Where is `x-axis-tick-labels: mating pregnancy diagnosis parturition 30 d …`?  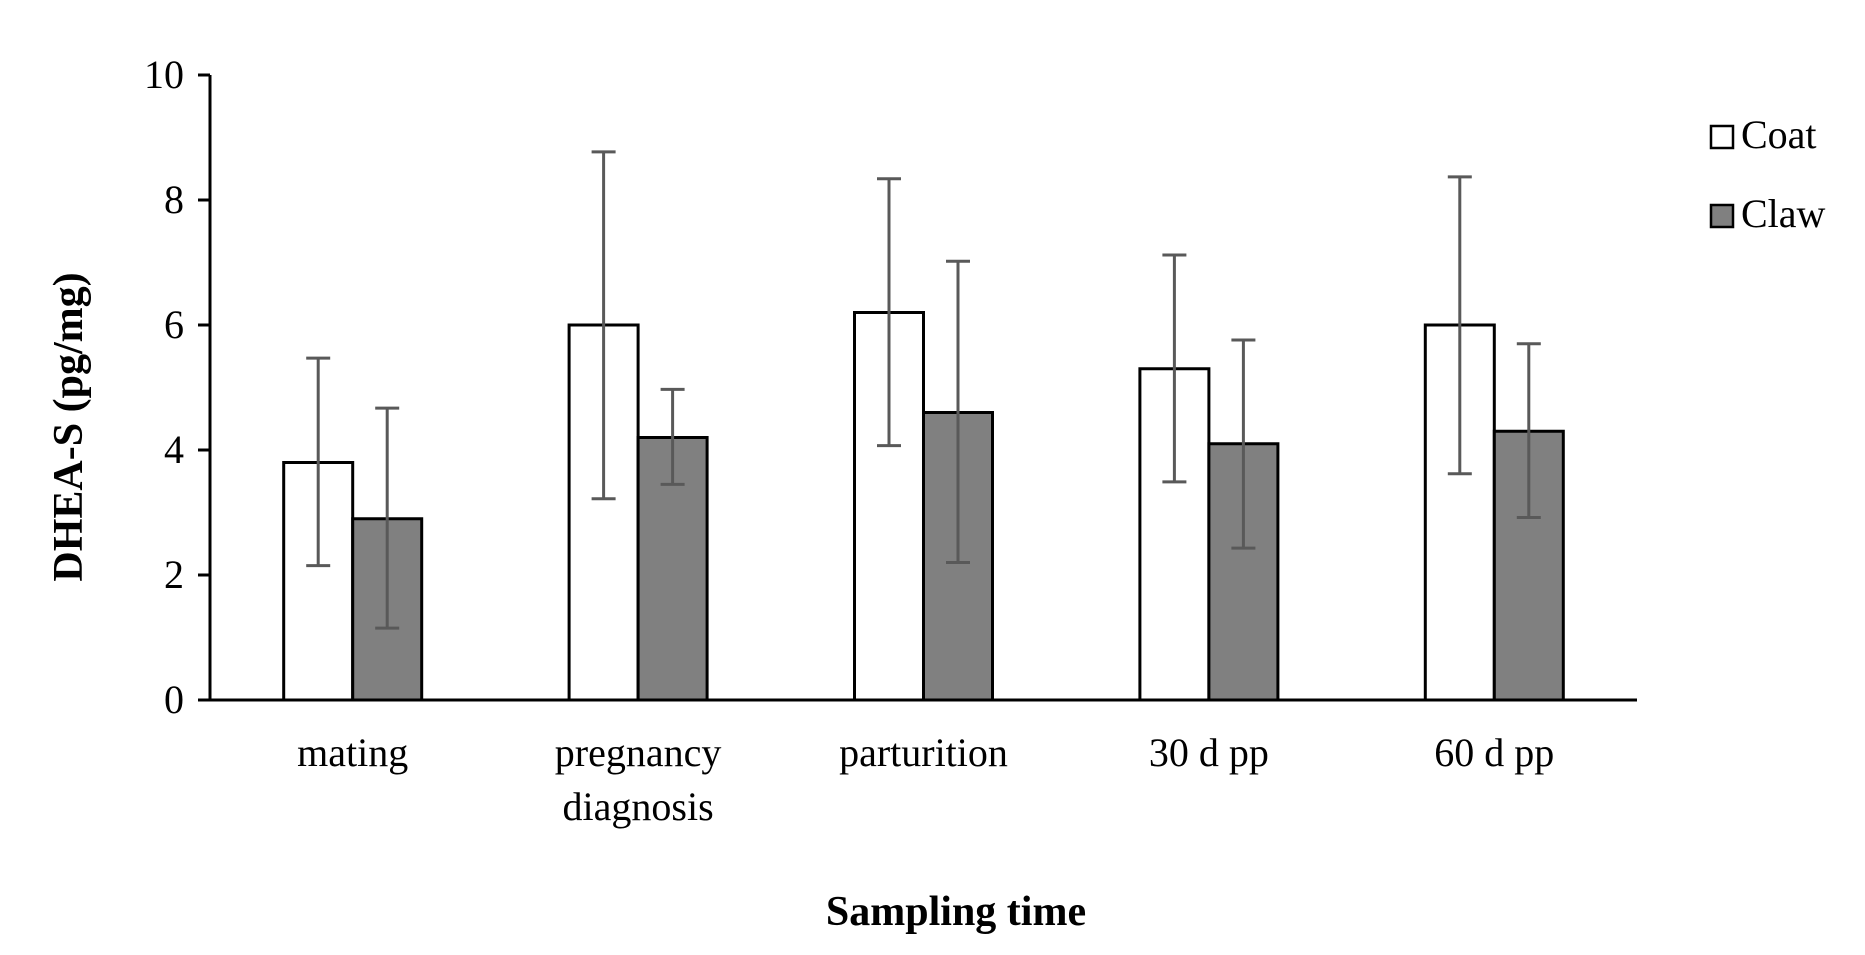 x-axis-tick-labels: mating pregnancy diagnosis parturition 30 d … is located at coordinates (925, 779).